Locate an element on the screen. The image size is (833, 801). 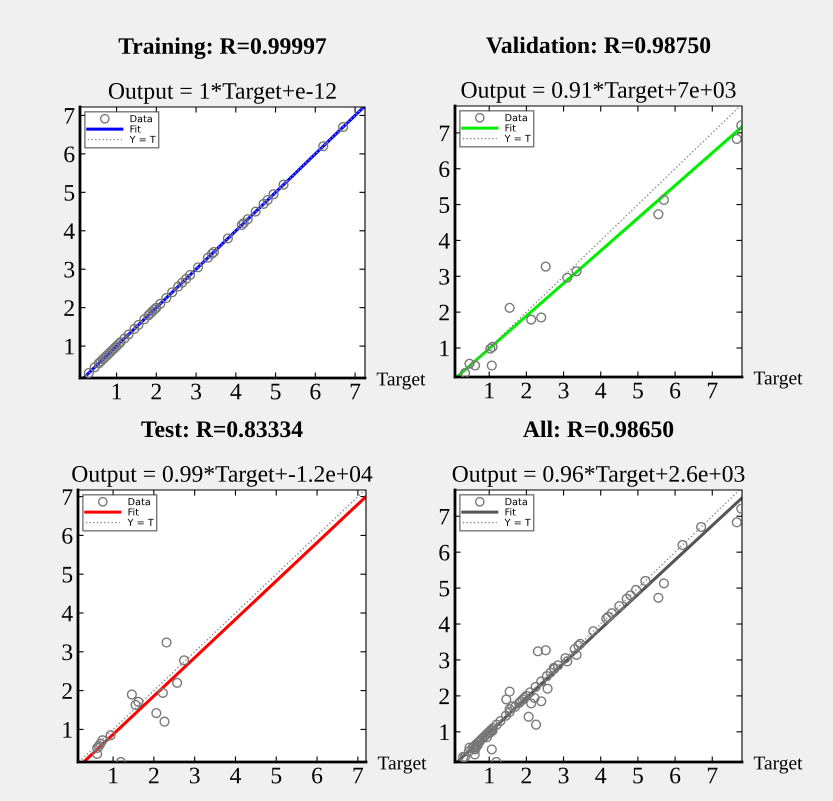
chart-title: All: R=0.98650 is located at coordinates (598, 429).